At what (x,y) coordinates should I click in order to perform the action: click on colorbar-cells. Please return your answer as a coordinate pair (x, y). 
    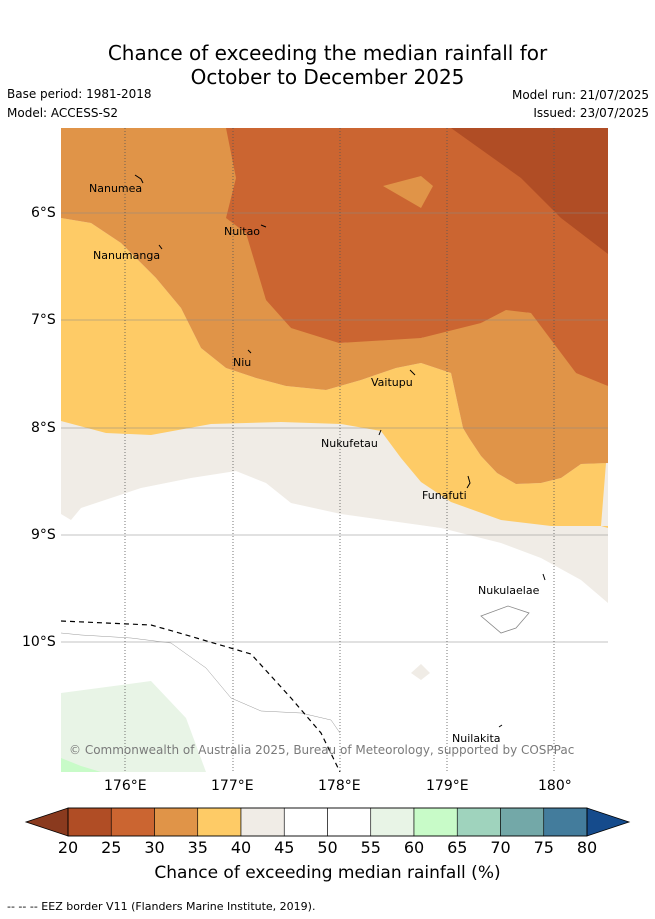
    Looking at the image, I should click on (327, 822).